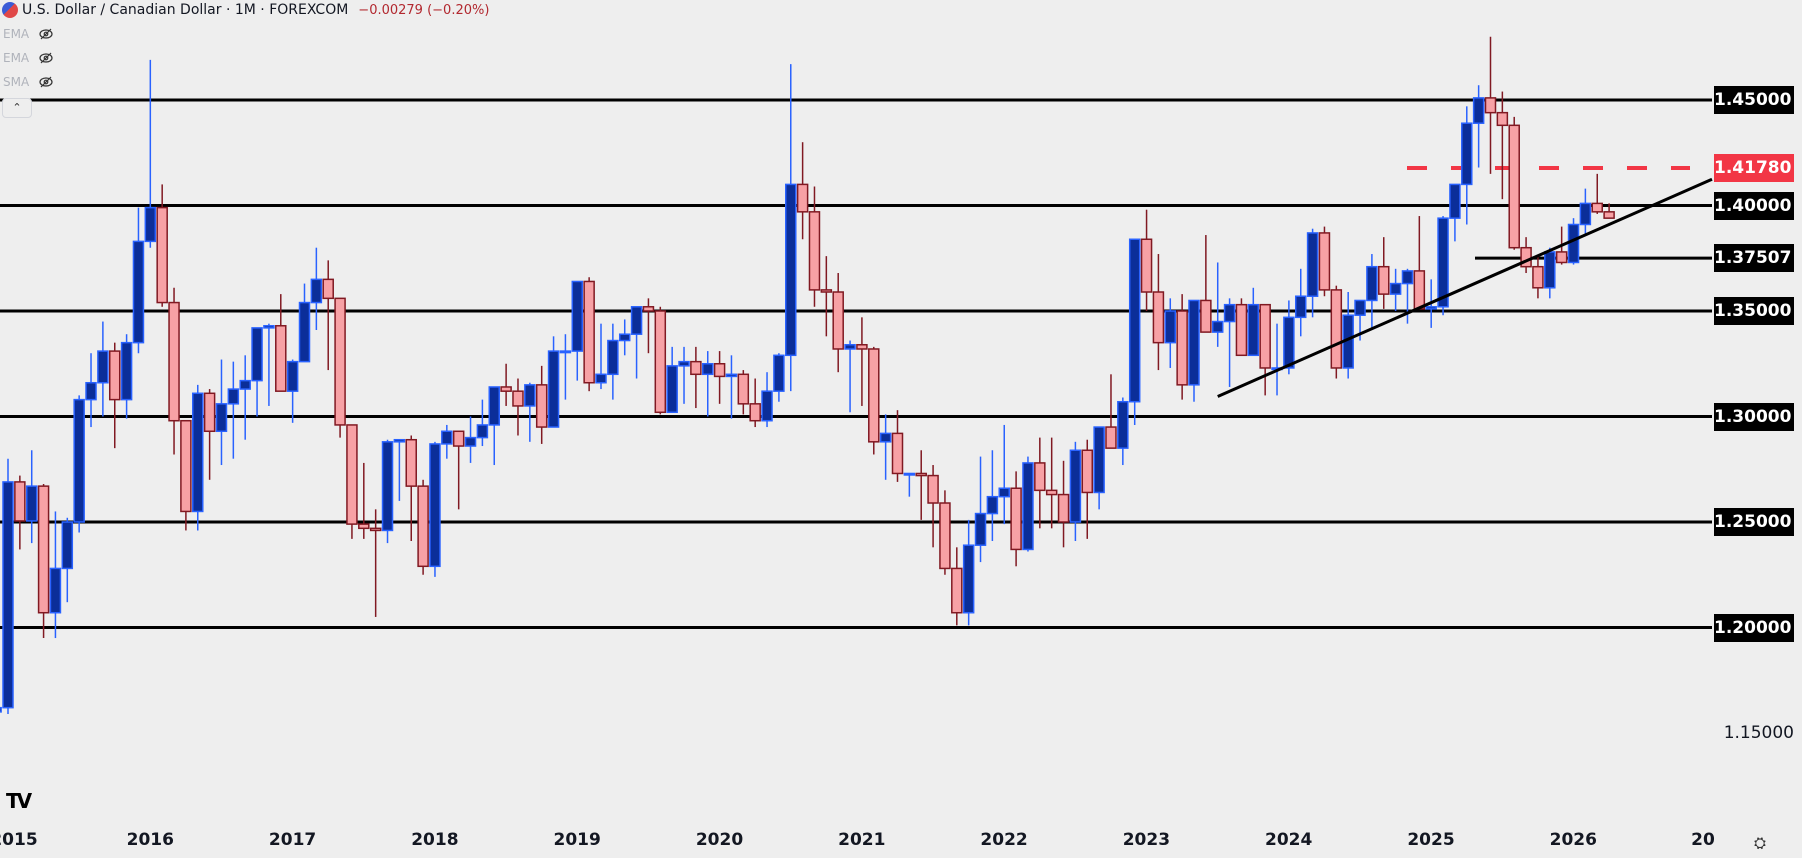 The image size is (1802, 858). Describe the element at coordinates (19, 840) in the screenshot. I see `time-tick-label: 2015` at that location.